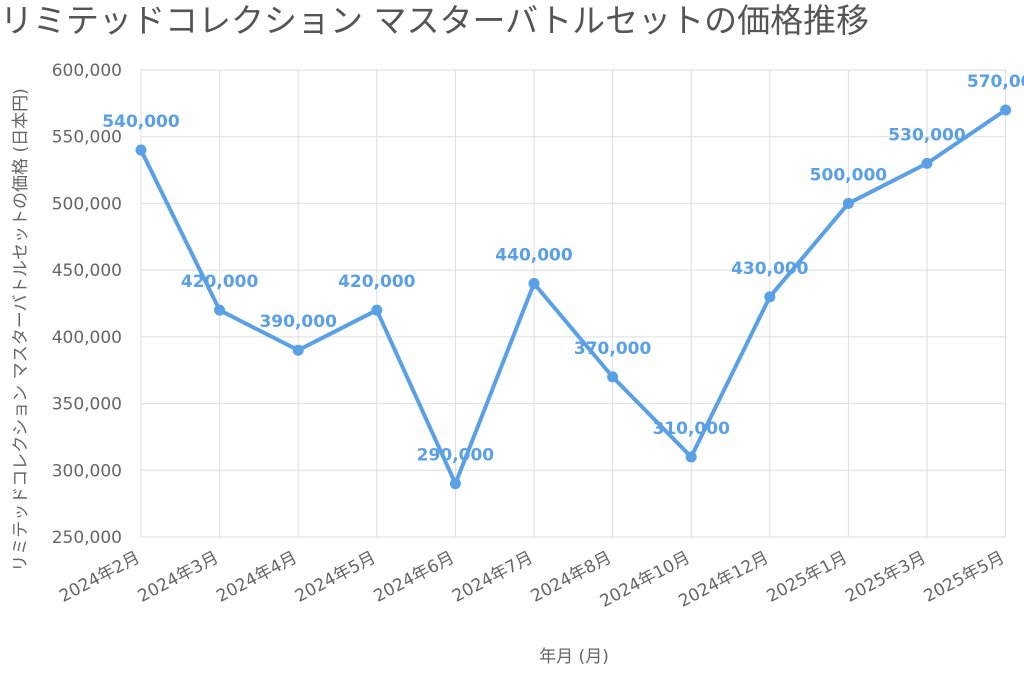 The height and width of the screenshot is (676, 1024). I want to click on y-tick-label: 450,000, so click(87, 271).